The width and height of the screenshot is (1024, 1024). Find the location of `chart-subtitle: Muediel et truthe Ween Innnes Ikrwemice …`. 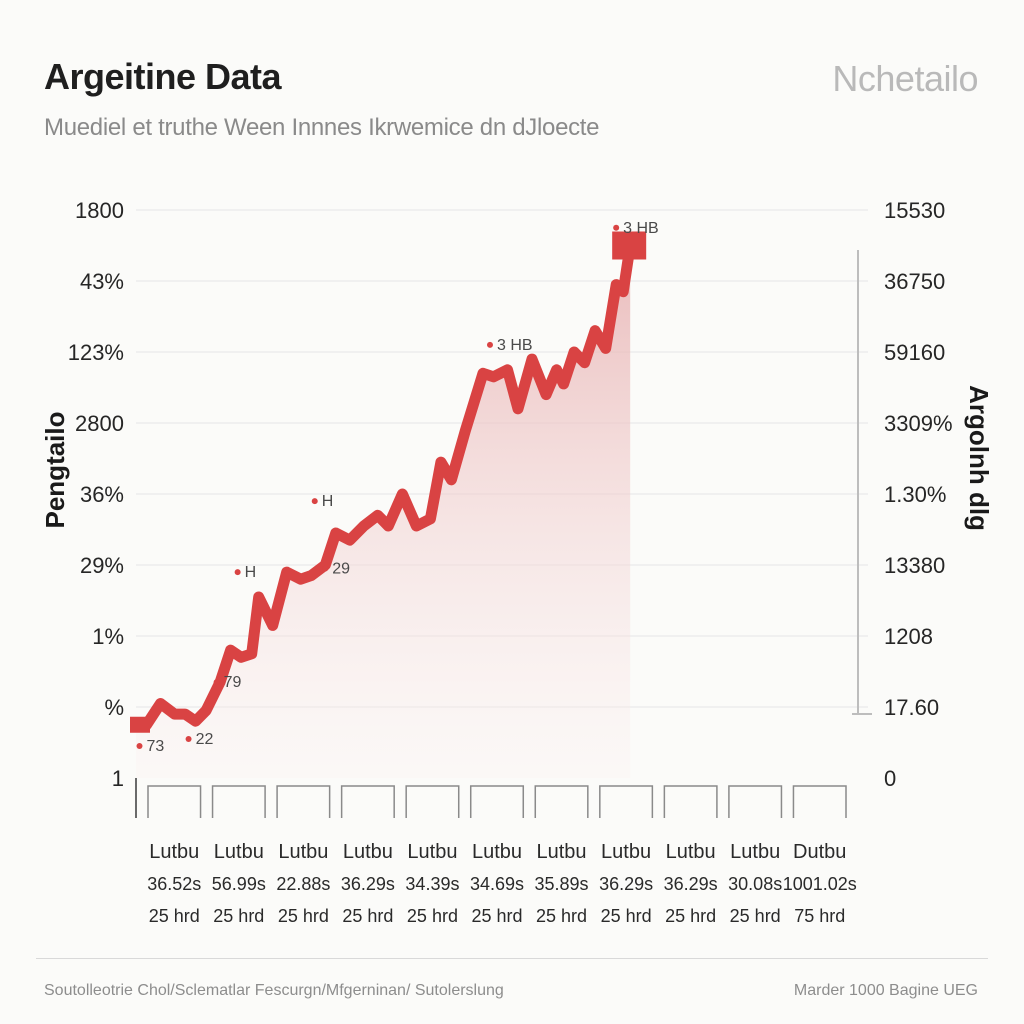

chart-subtitle: Muediel et truthe Ween Innnes Ikrwemice … is located at coordinates (322, 127).